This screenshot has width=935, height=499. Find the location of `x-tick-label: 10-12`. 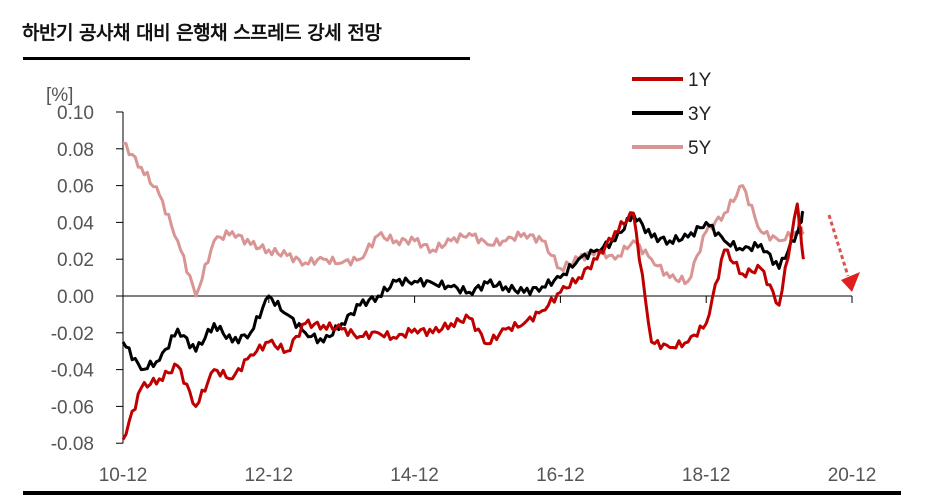

x-tick-label: 10-12 is located at coordinates (123, 475).